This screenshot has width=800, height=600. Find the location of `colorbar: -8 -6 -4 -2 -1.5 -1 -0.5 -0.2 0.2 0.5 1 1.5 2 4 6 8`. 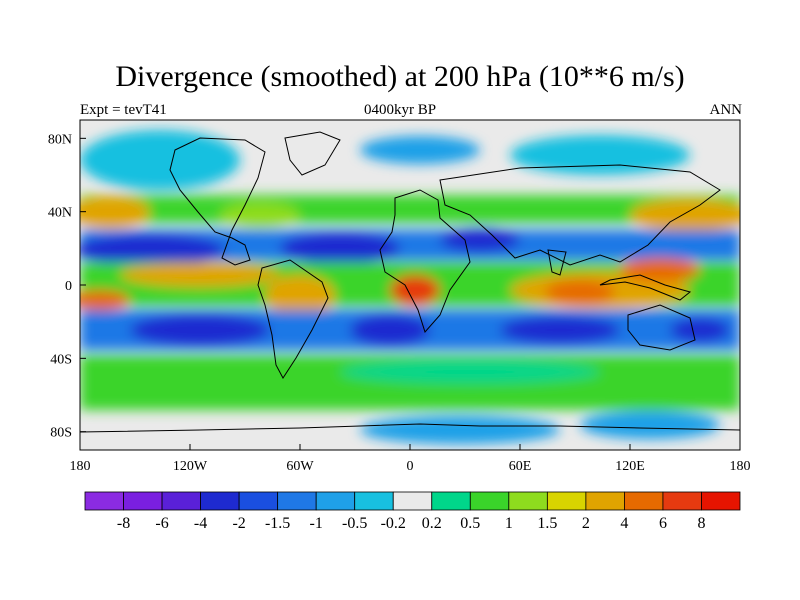

colorbar: -8 -6 -4 -2 -1.5 -1 -0.5 -0.2 0.2 0.5 1 1.5 2 4 6 8 is located at coordinates (412, 511).